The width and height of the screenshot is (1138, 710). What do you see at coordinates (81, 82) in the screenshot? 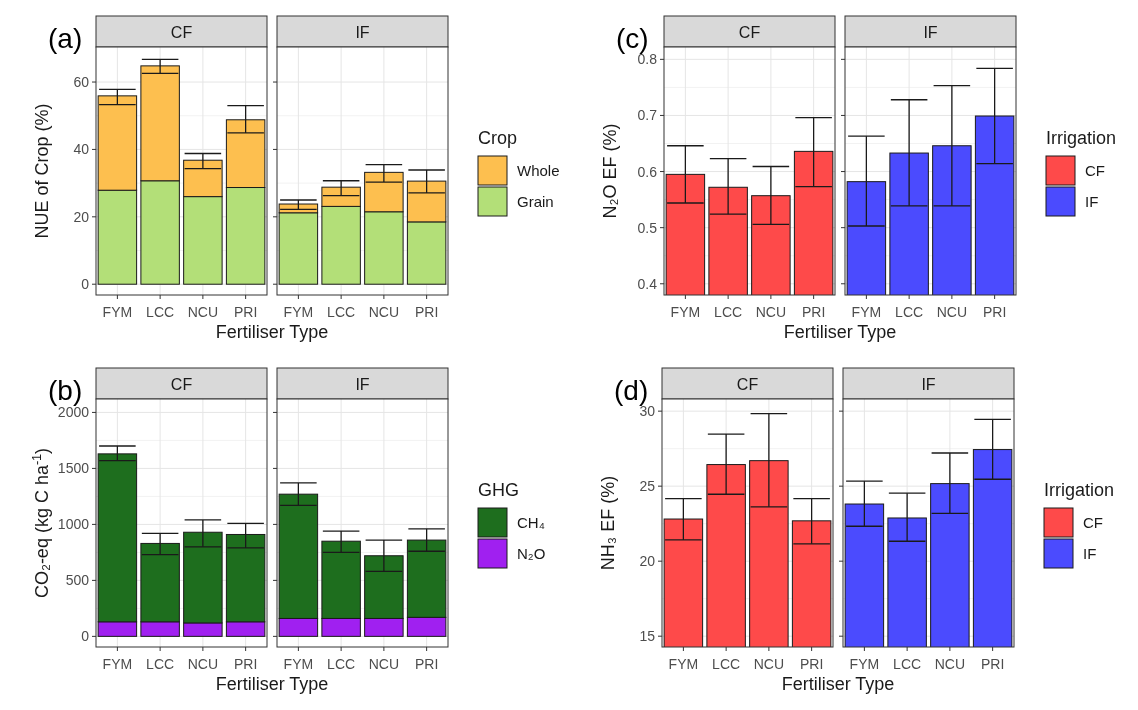
I see `y-tick-label: 60` at bounding box center [81, 82].